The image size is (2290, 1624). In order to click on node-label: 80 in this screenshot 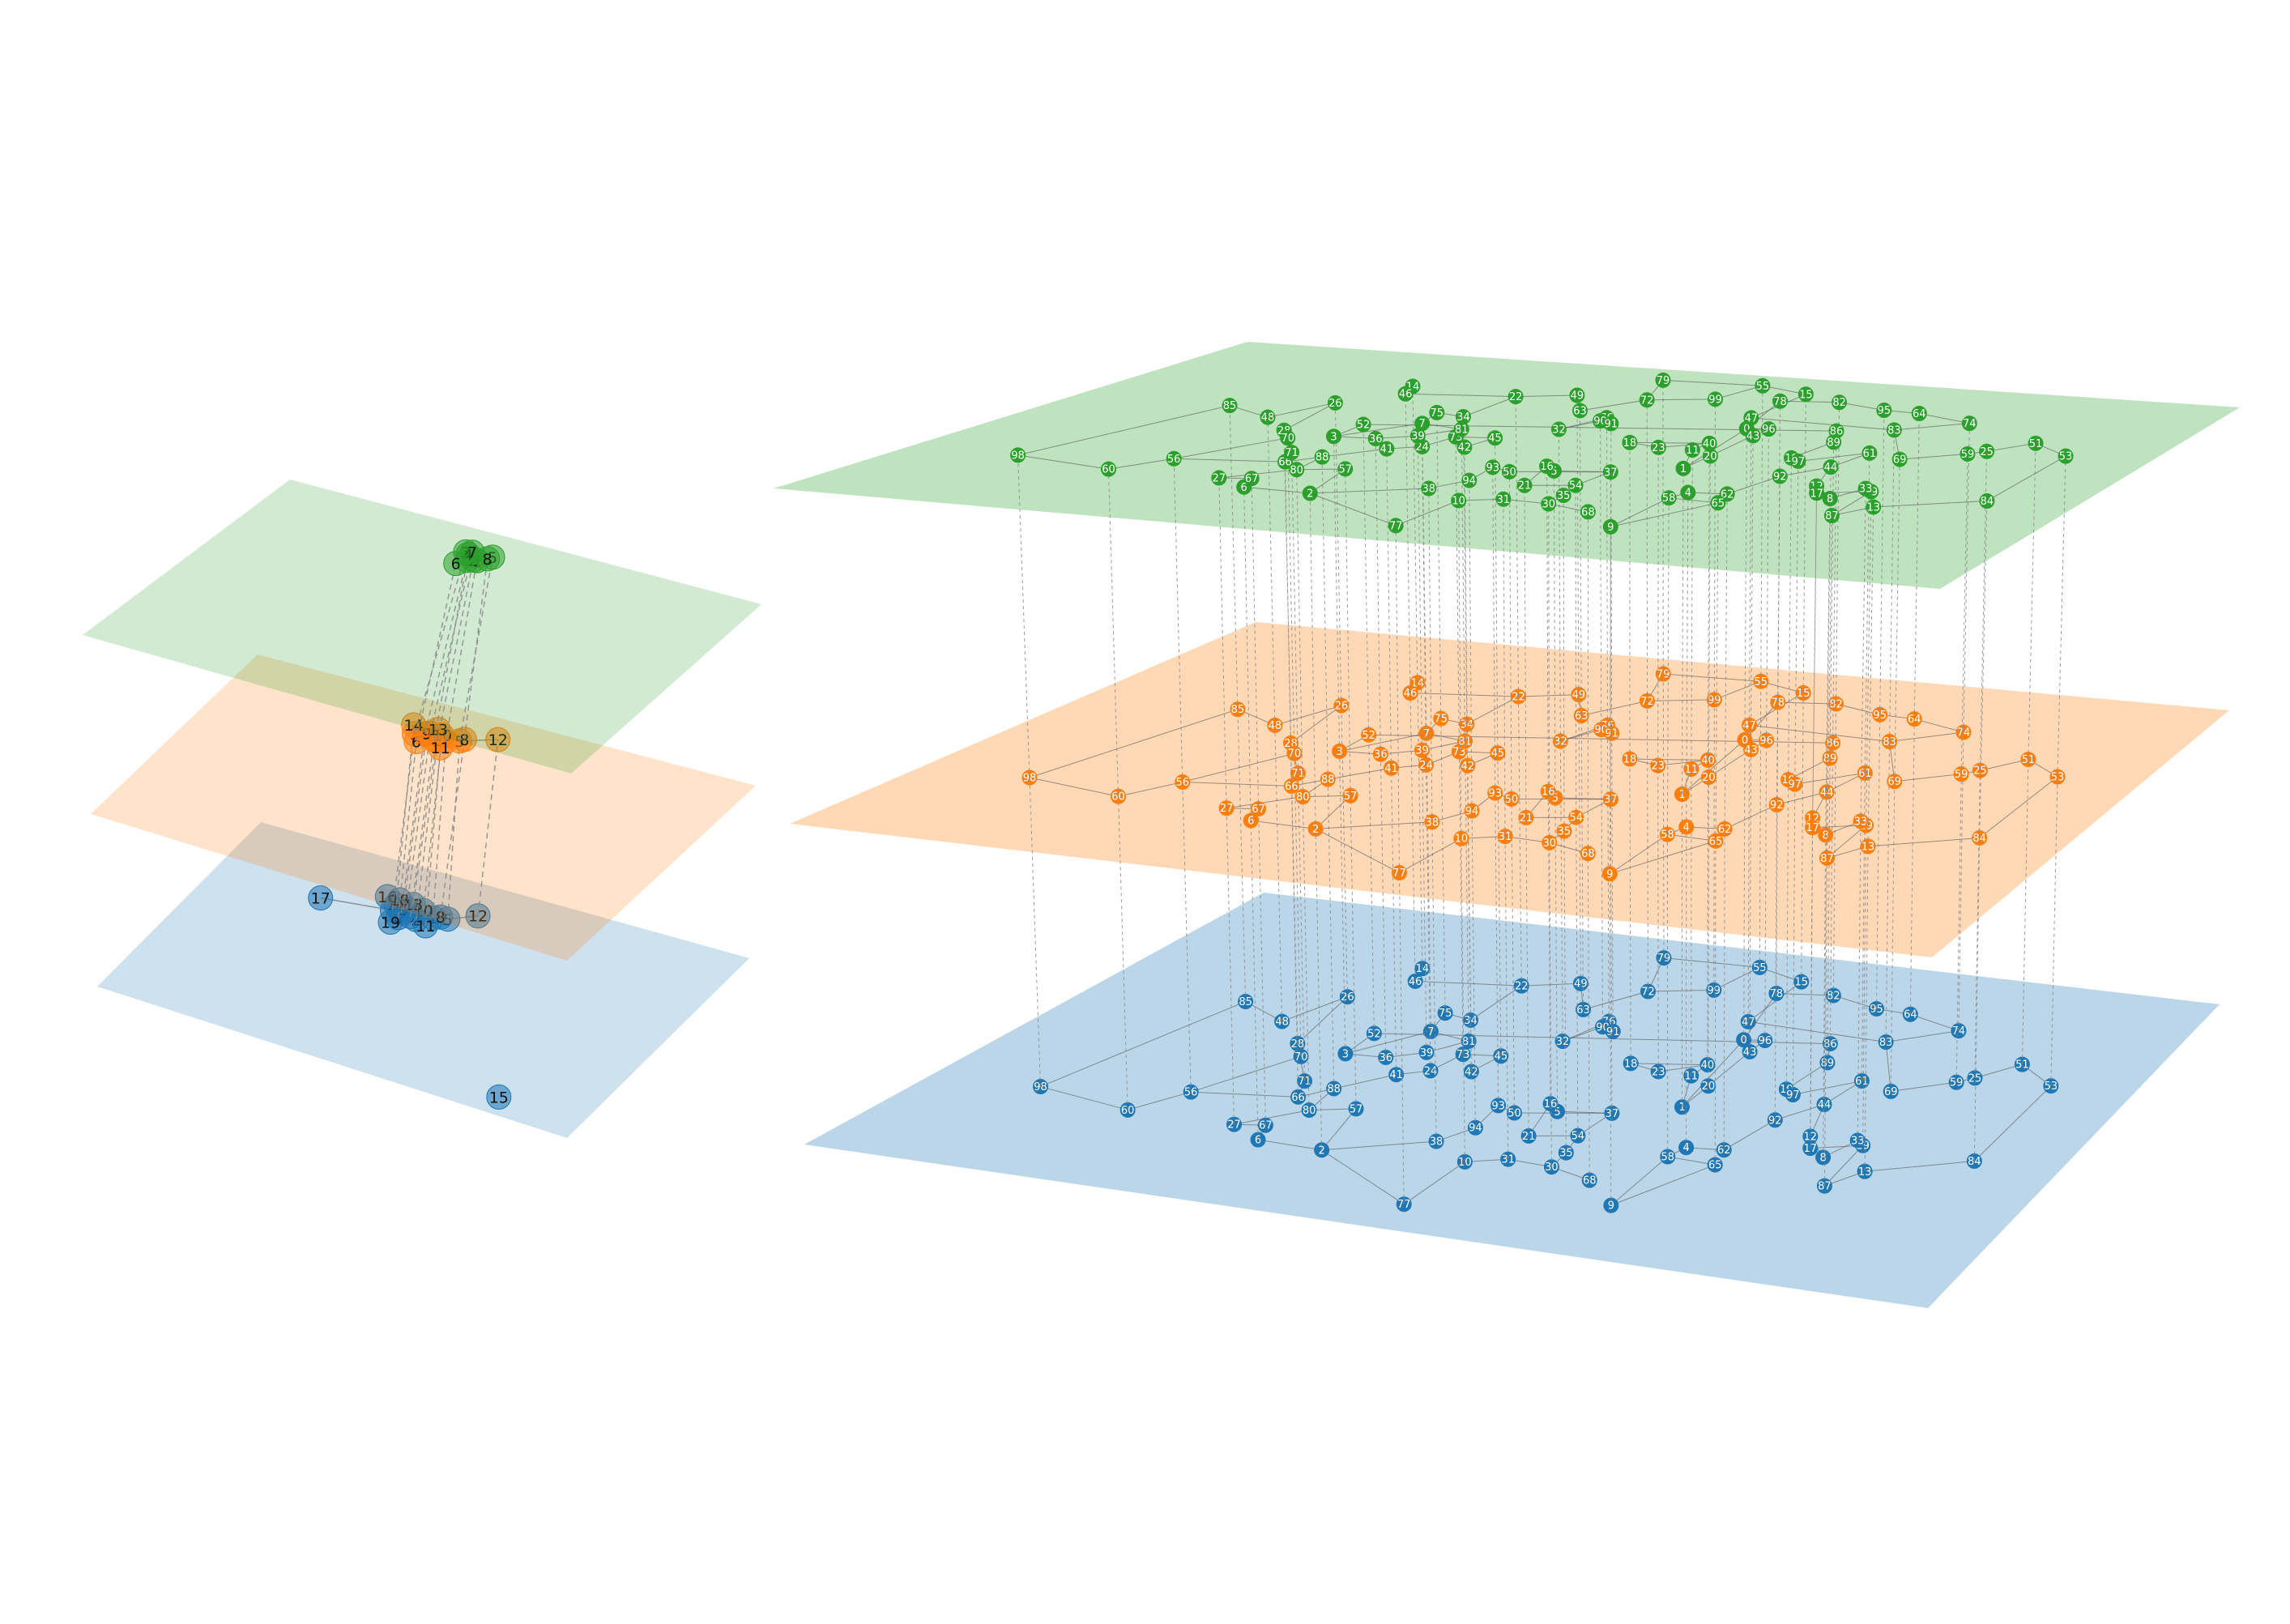, I will do `click(1303, 797)`.